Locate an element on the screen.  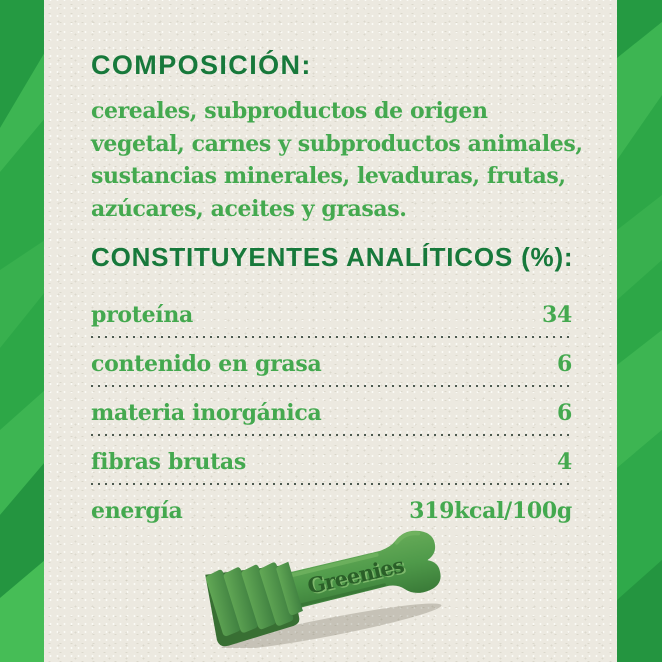
treat-handle-highlight is located at coordinates (333, 565).